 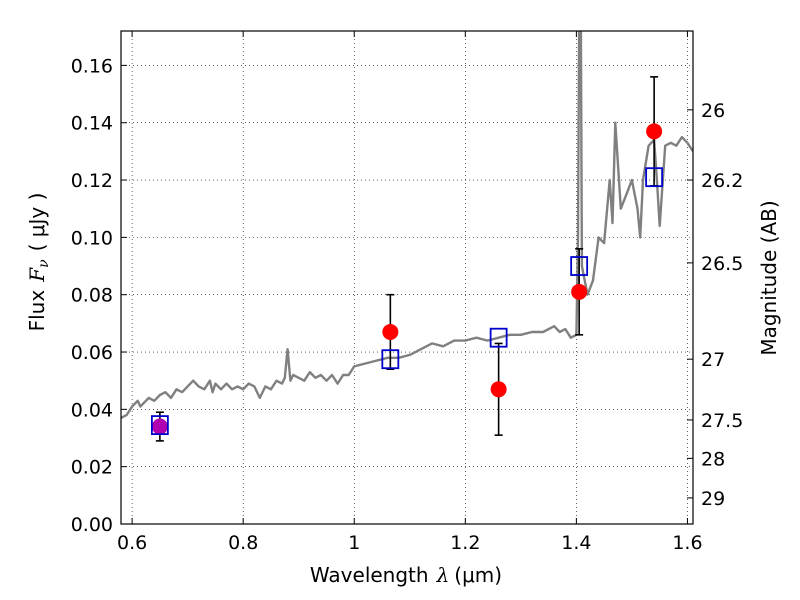 I want to click on y-axis-title-text: Flux, so click(x=37, y=311).